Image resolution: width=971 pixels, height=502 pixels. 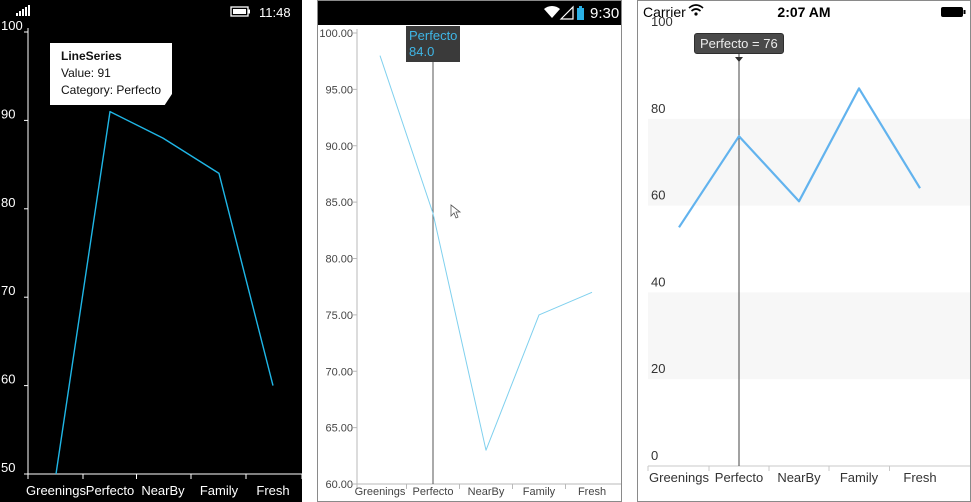 I want to click on android-status-time: 9:30, so click(x=605, y=13).